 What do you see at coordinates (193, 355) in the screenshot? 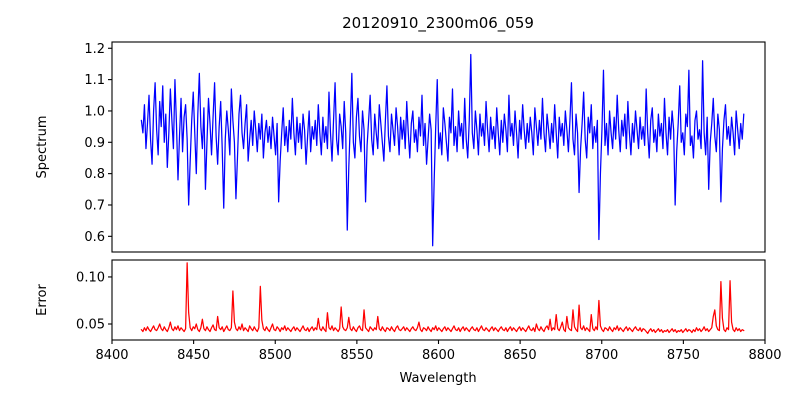
I see `x-tick-label: 8450` at bounding box center [193, 355].